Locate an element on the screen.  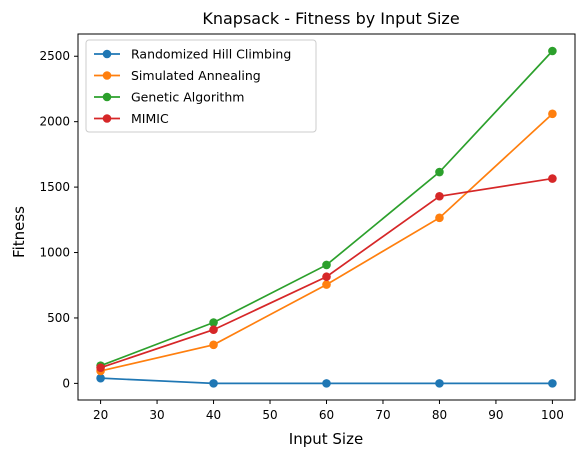
legend-label: Genetic Algorithm is located at coordinates (187, 97).